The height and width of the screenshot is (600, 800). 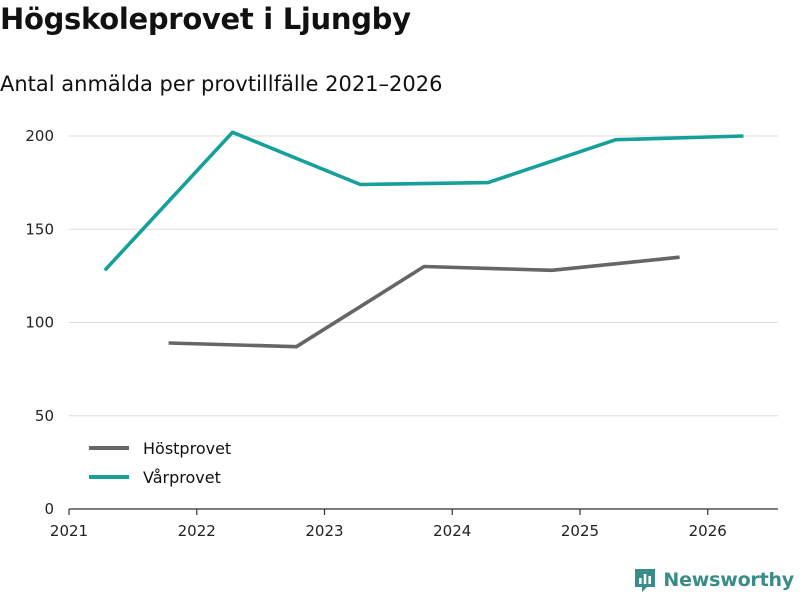 I want to click on y-axis: 0 50 100 150 200, so click(x=39, y=322).